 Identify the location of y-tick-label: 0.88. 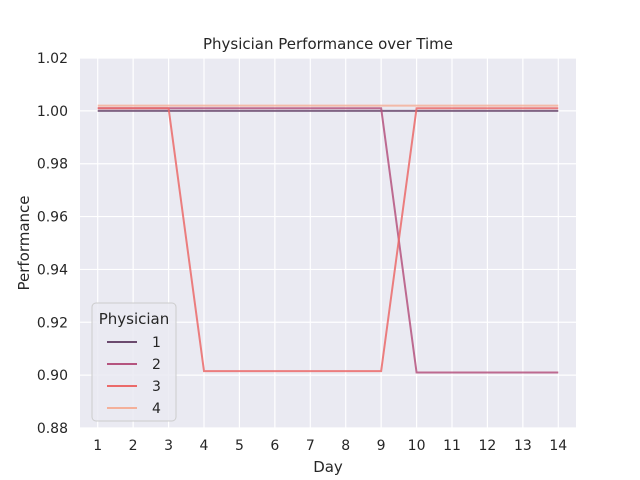
(52, 429).